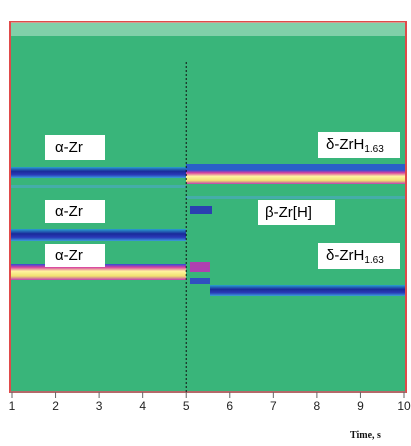 This screenshot has width=411, height=446. Describe the element at coordinates (186, 406) in the screenshot. I see `x-tick-label: 5` at that location.